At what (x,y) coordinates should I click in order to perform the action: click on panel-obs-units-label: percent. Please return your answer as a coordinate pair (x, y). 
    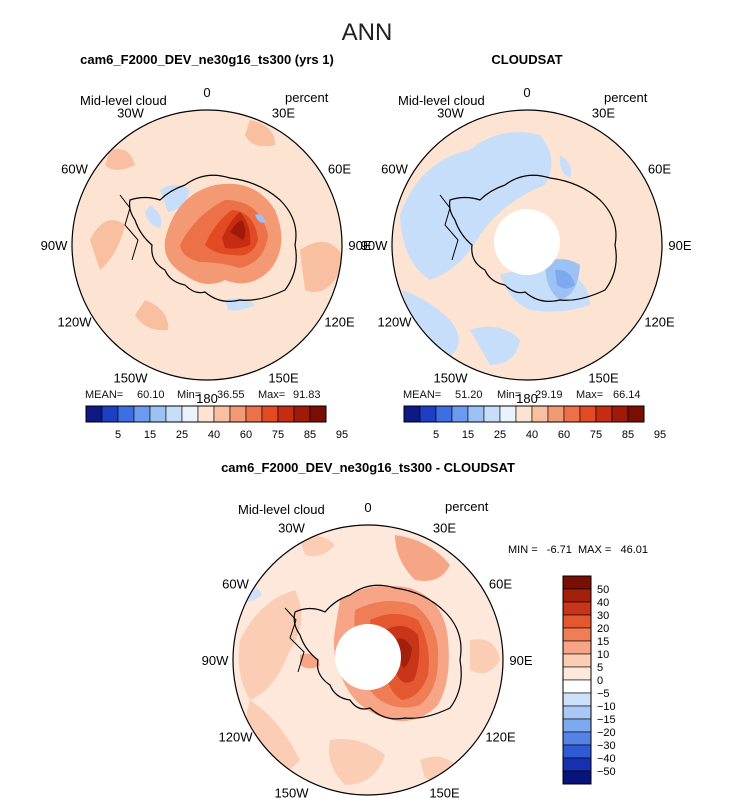
    Looking at the image, I should click on (626, 97).